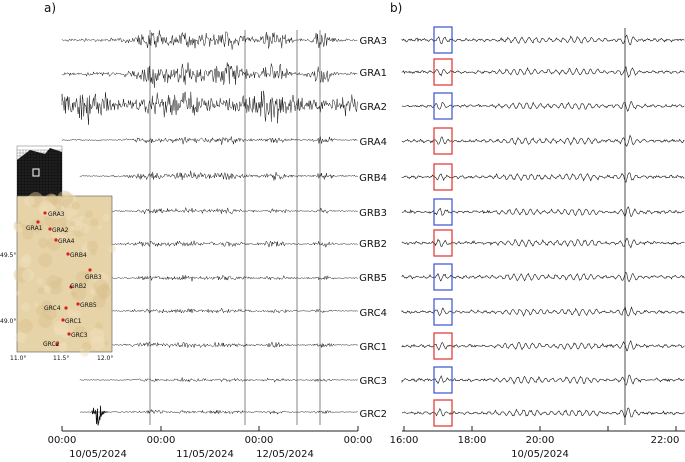 Image resolution: width=685 pixels, height=462 pixels. What do you see at coordinates (373, 347) in the screenshot?
I see `trace-label: GRC1` at bounding box center [373, 347].